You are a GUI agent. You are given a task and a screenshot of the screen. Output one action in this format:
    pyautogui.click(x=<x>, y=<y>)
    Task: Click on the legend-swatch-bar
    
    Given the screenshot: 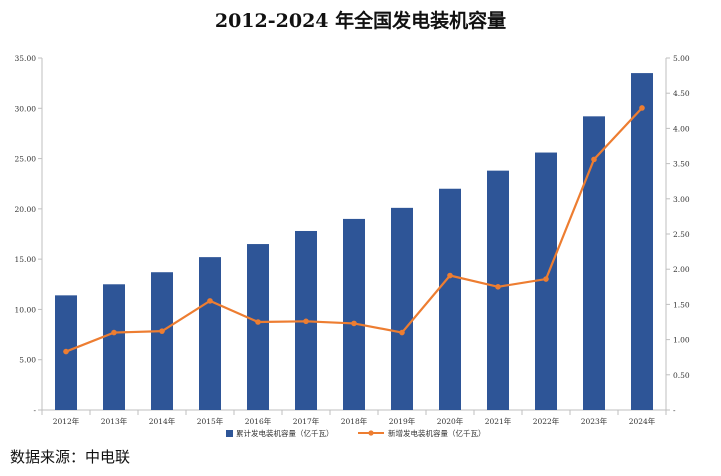 What is the action you would take?
    pyautogui.click(x=229, y=433)
    